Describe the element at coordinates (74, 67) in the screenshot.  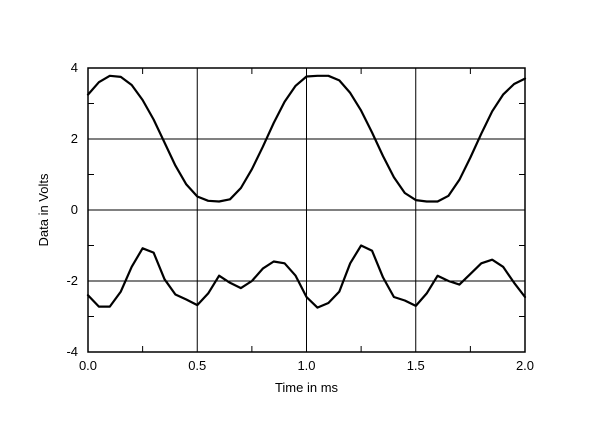
I see `y-tick-label: 4` at that location.